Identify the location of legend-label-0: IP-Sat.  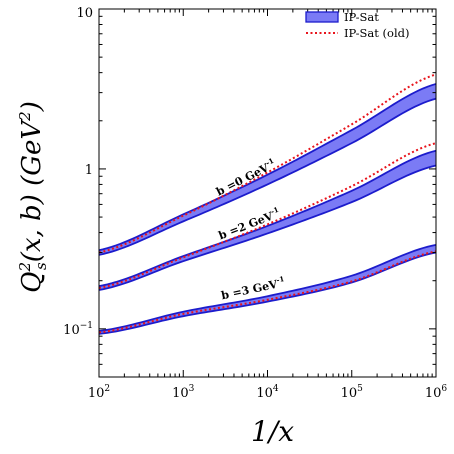
(361, 17).